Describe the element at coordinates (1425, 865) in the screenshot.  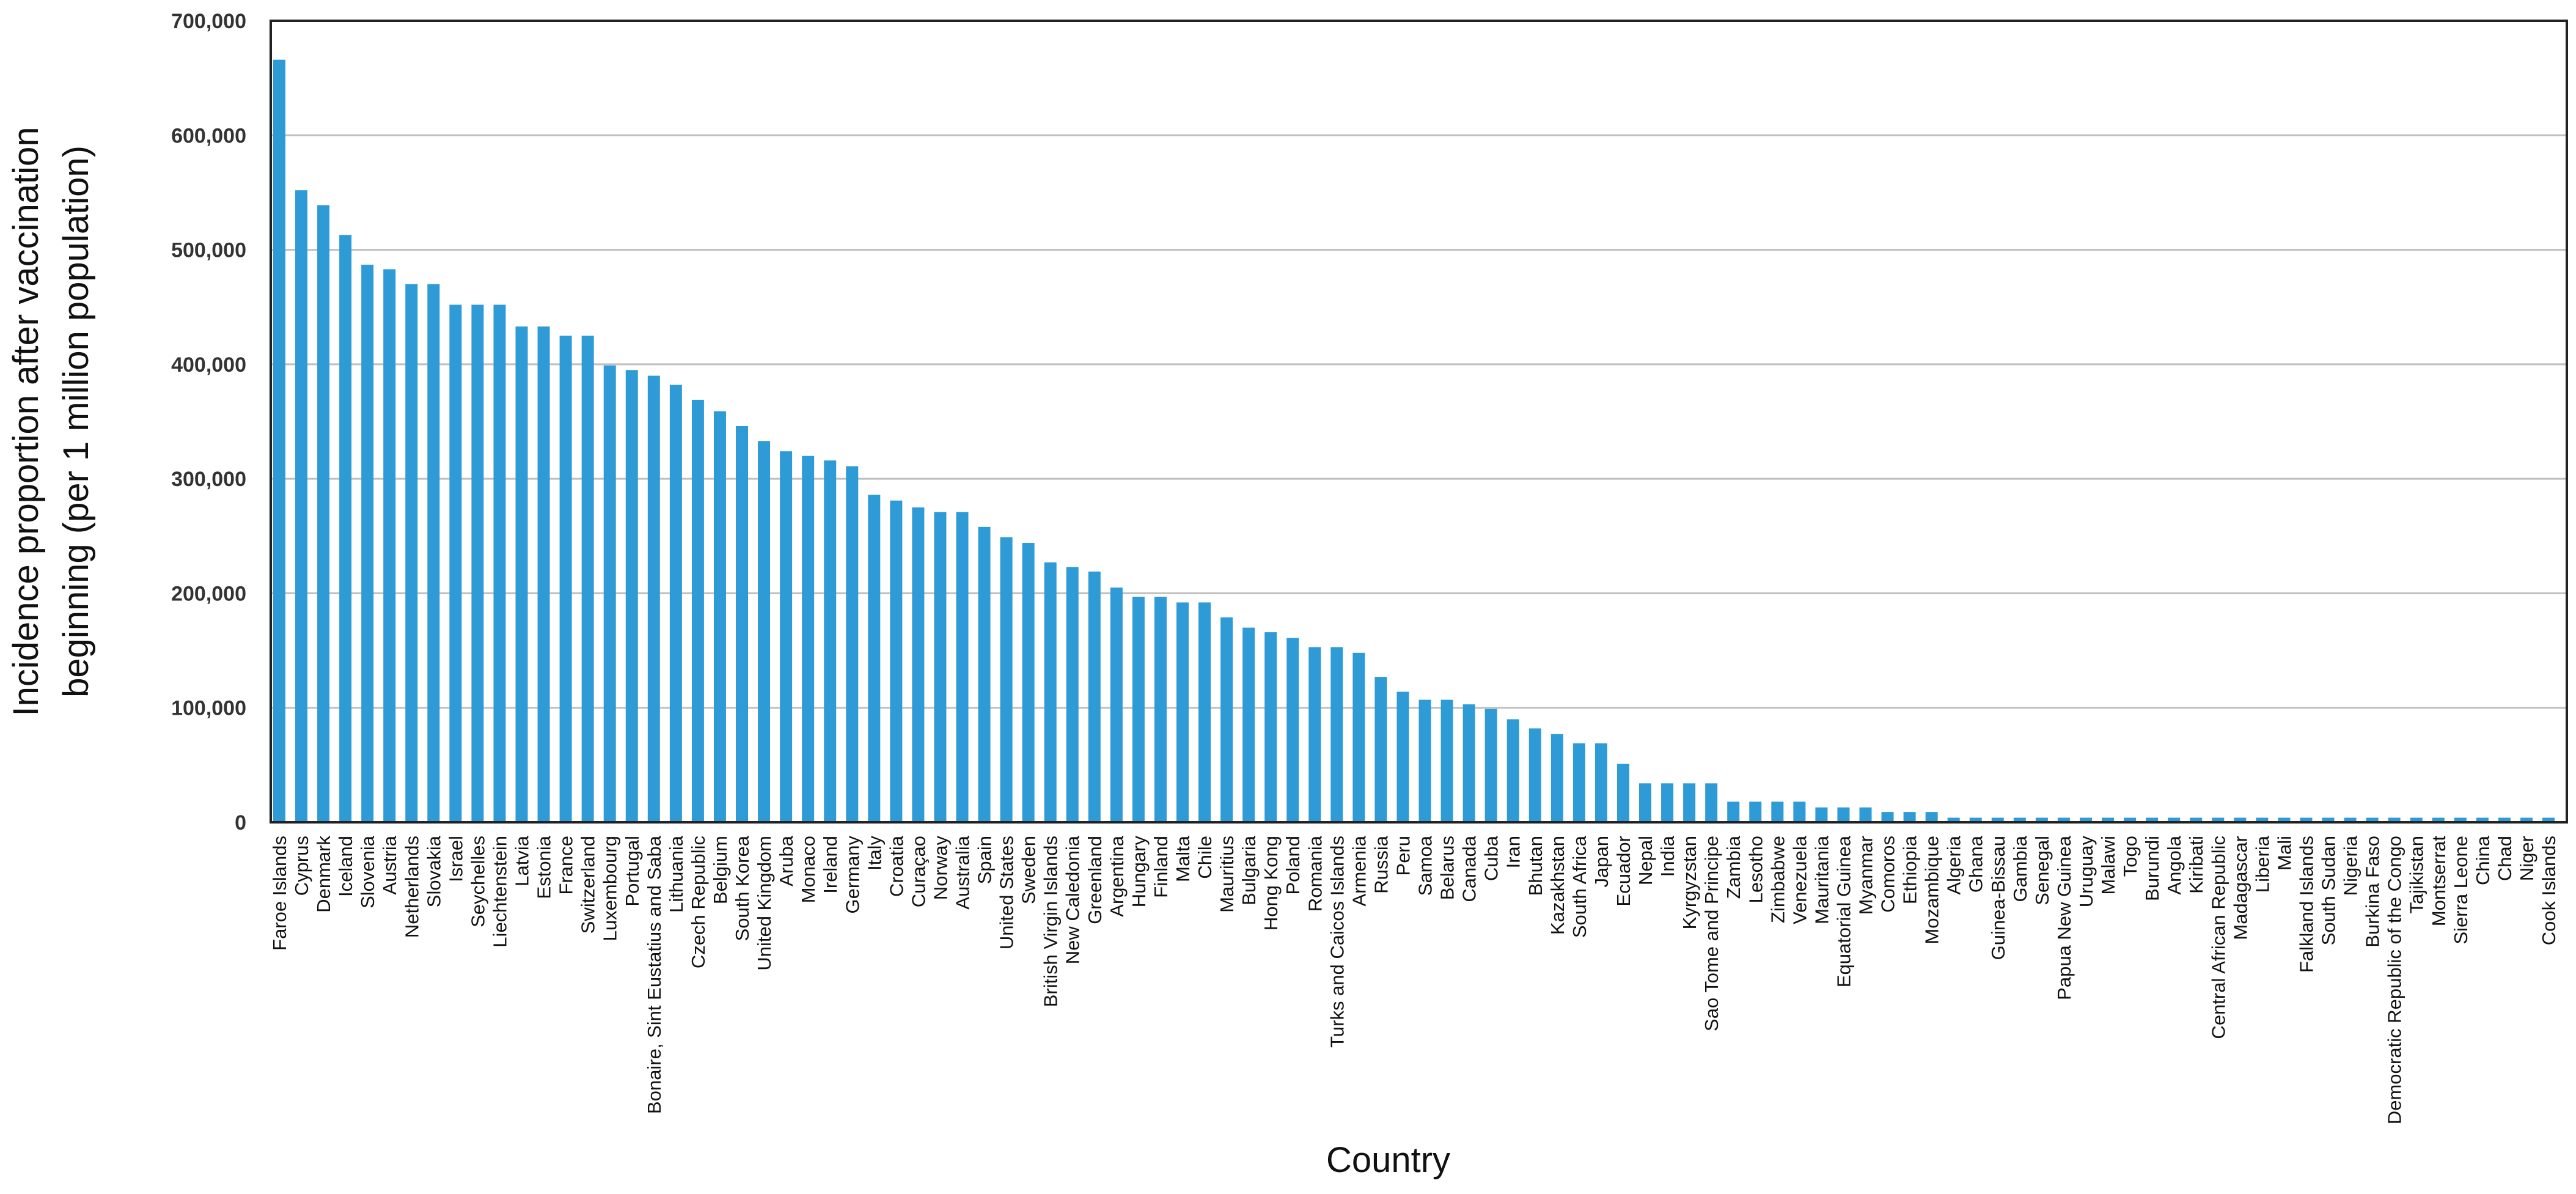
I see `x-tick-label: Samoa` at that location.